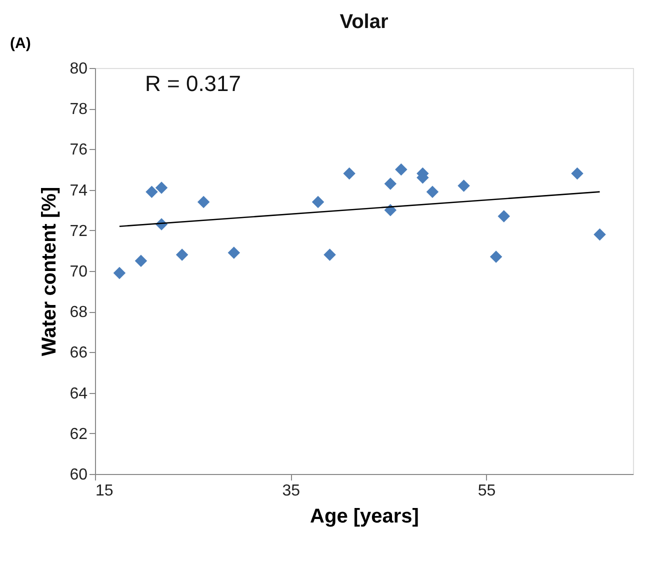 This screenshot has height=563, width=664. What do you see at coordinates (79, 393) in the screenshot?
I see `y-tick-label: 64` at bounding box center [79, 393].